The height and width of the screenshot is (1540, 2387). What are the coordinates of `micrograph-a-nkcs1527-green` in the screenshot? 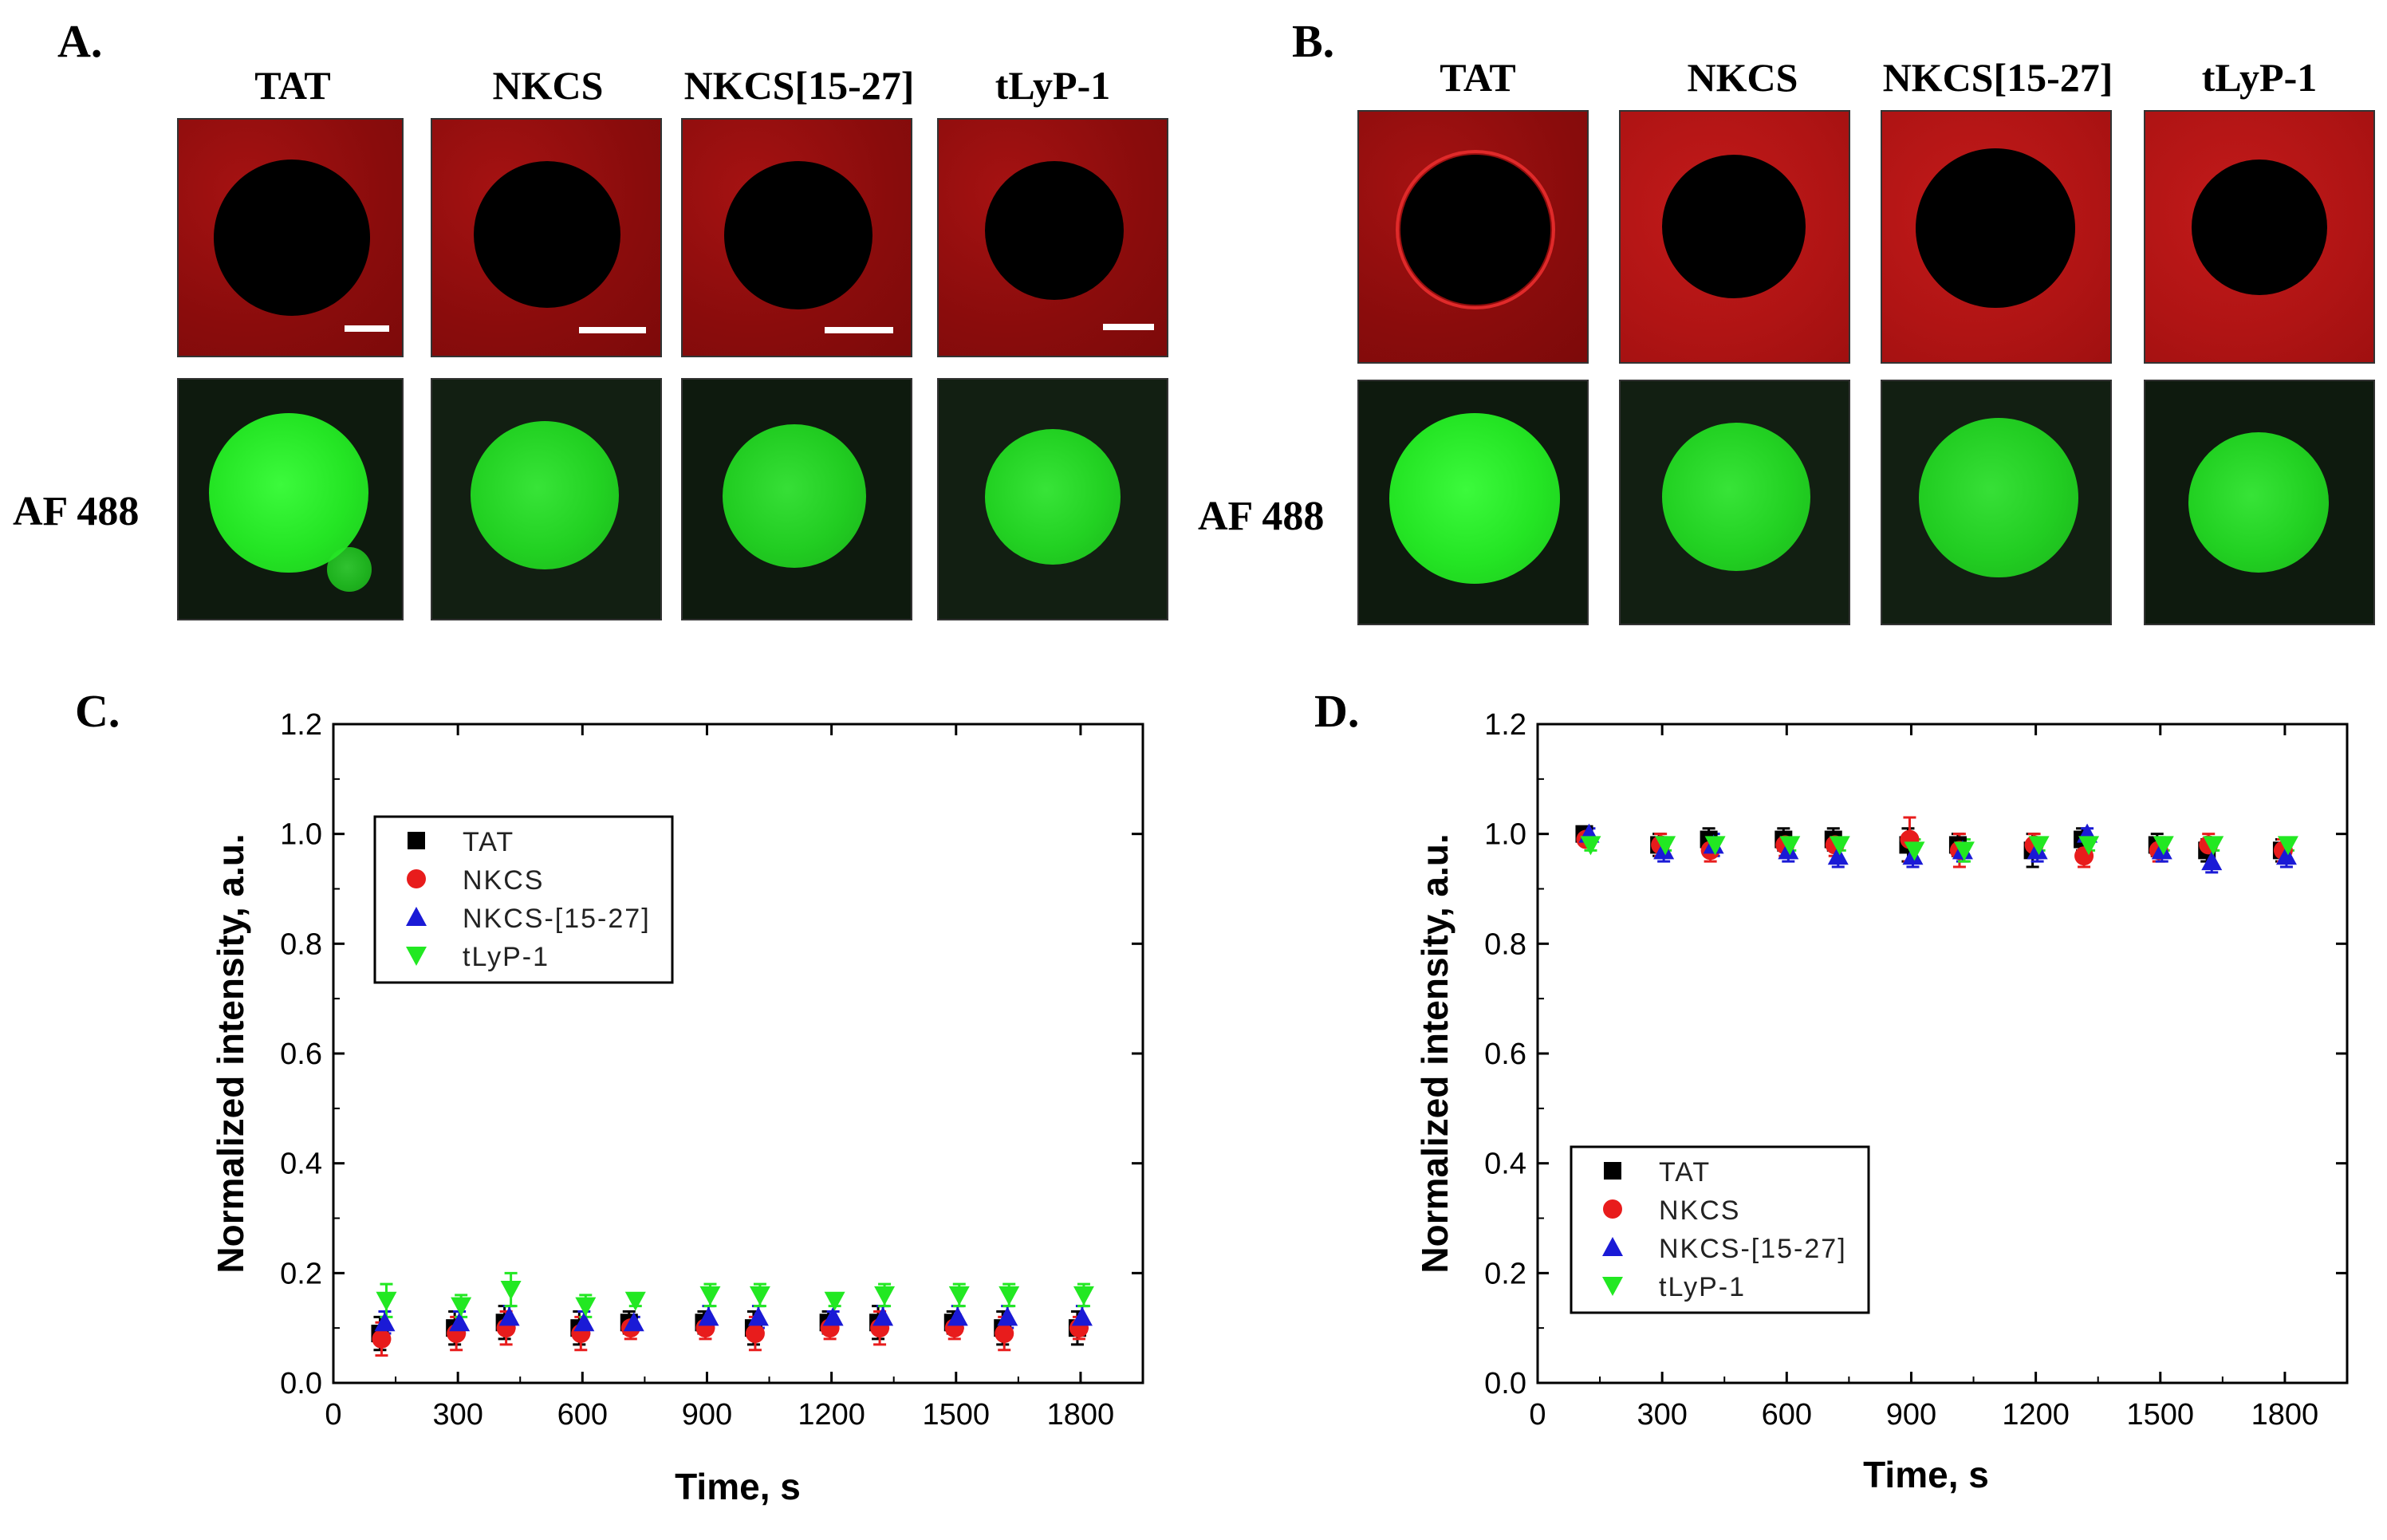 It's located at (797, 499).